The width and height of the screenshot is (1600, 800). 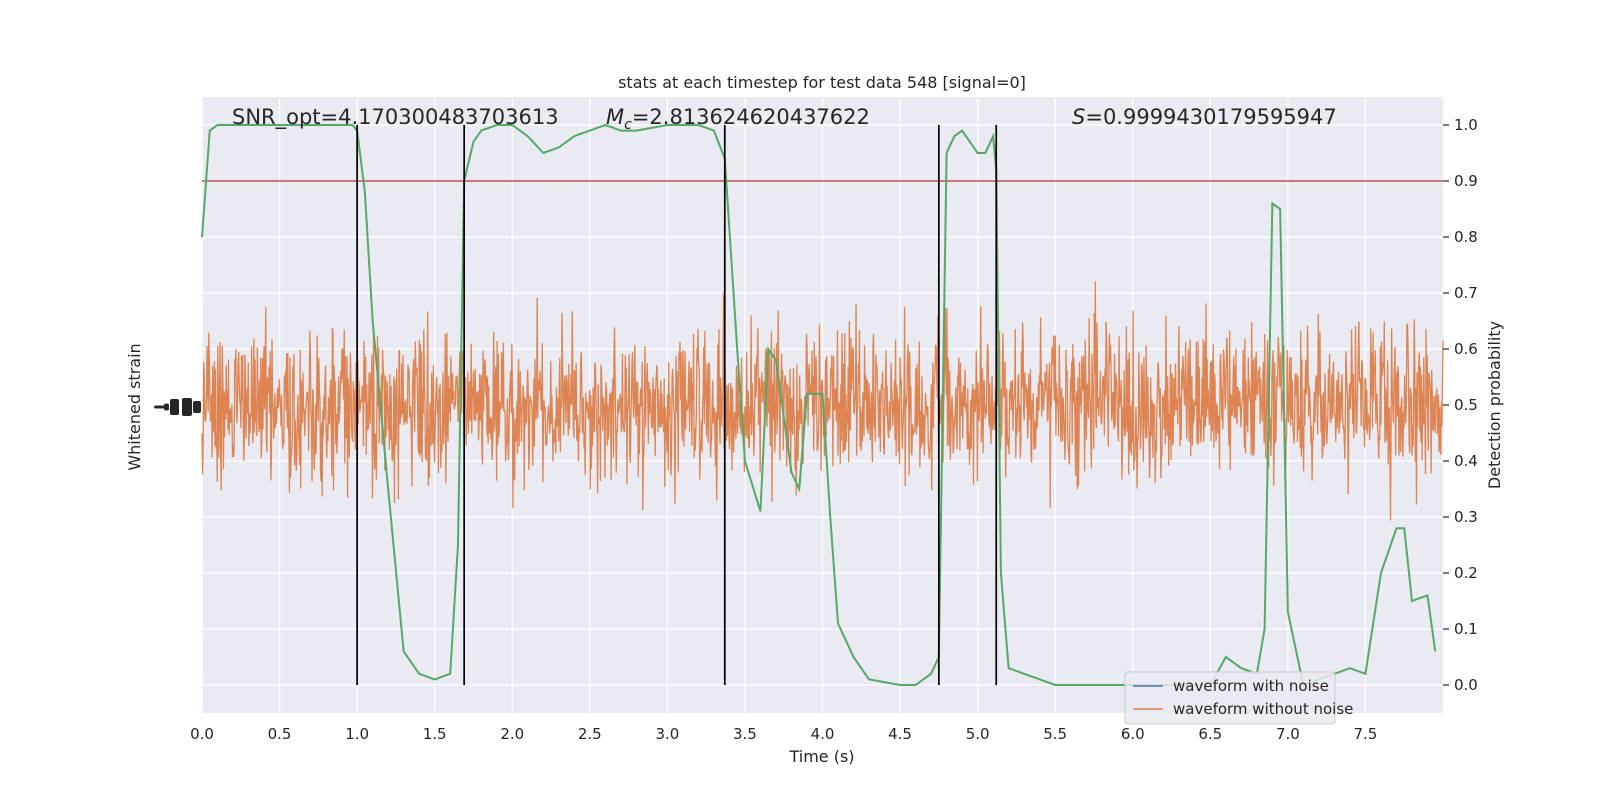 What do you see at coordinates (1466, 461) in the screenshot?
I see `right-tick-label: 0.4` at bounding box center [1466, 461].